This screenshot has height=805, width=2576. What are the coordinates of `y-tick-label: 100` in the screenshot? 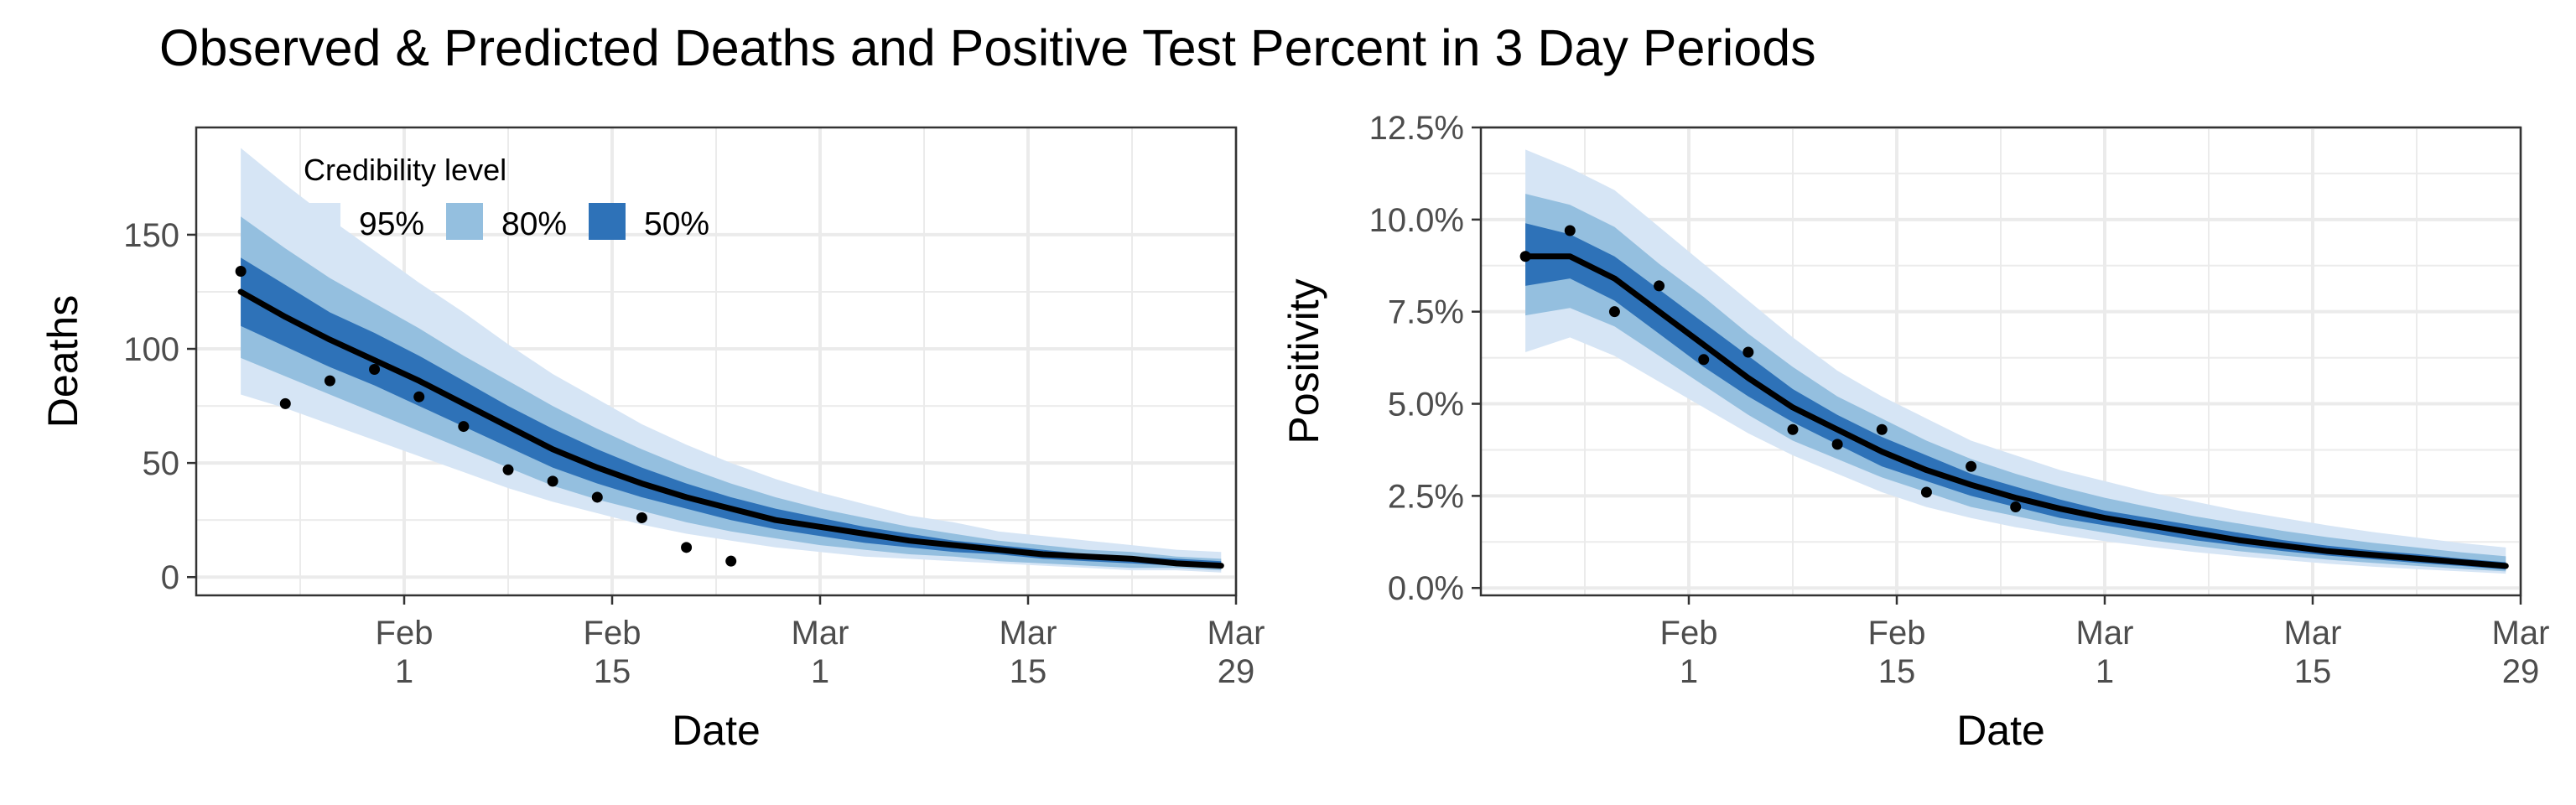 It's located at (151, 349).